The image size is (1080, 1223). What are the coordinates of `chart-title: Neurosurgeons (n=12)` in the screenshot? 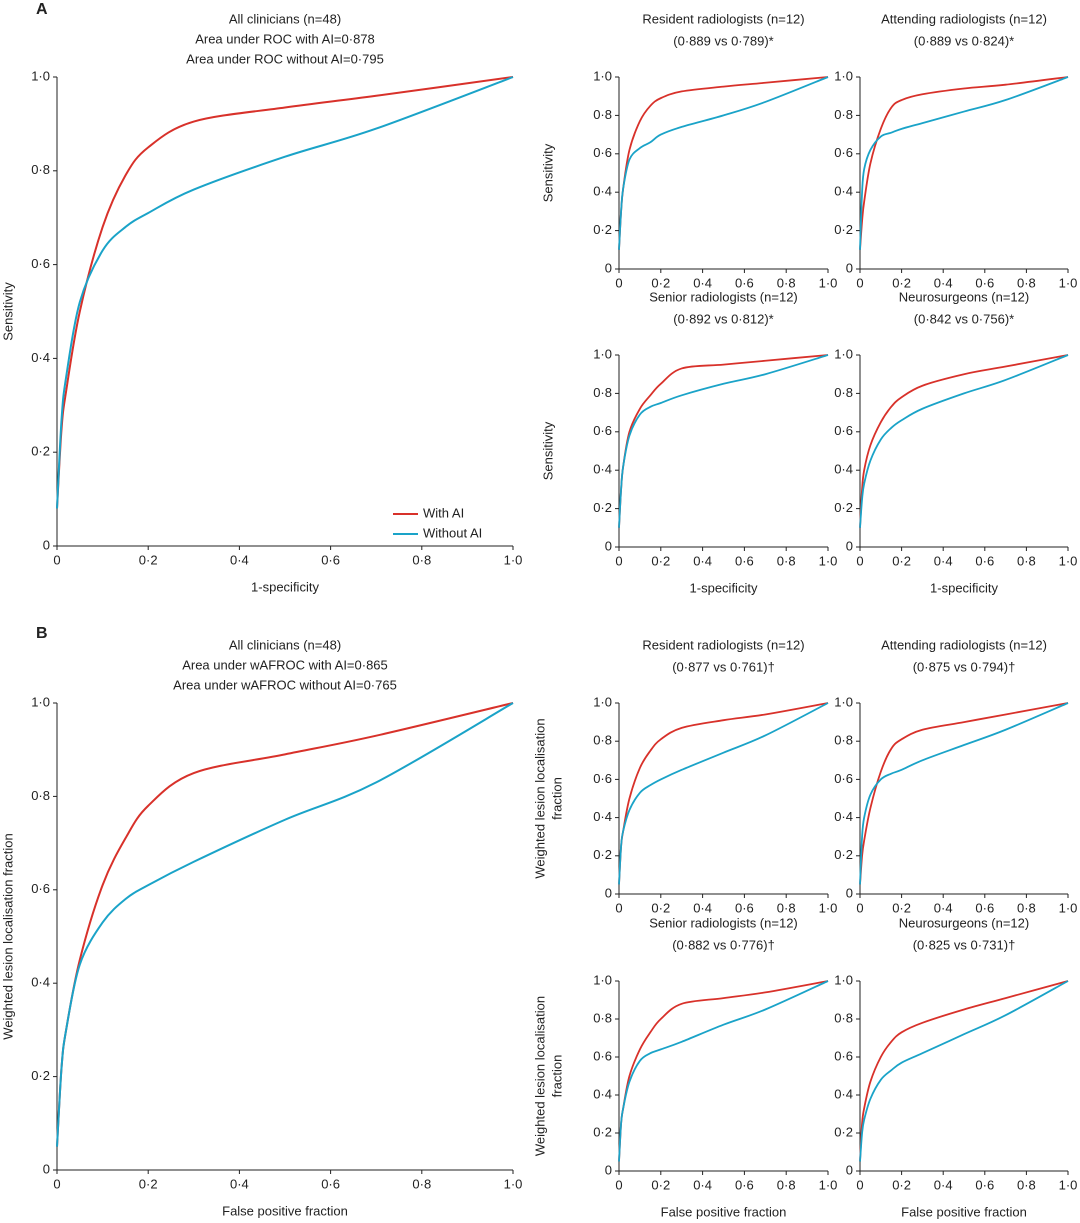 It's located at (964, 922).